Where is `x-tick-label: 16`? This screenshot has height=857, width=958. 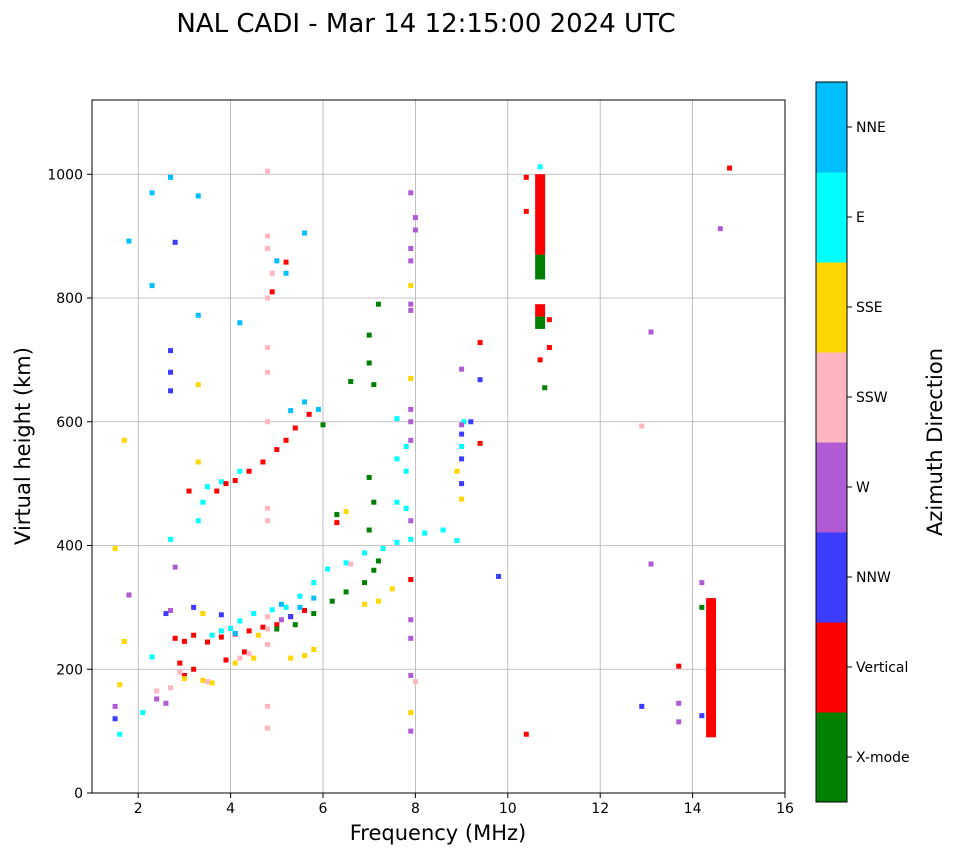
x-tick-label: 16 is located at coordinates (785, 809).